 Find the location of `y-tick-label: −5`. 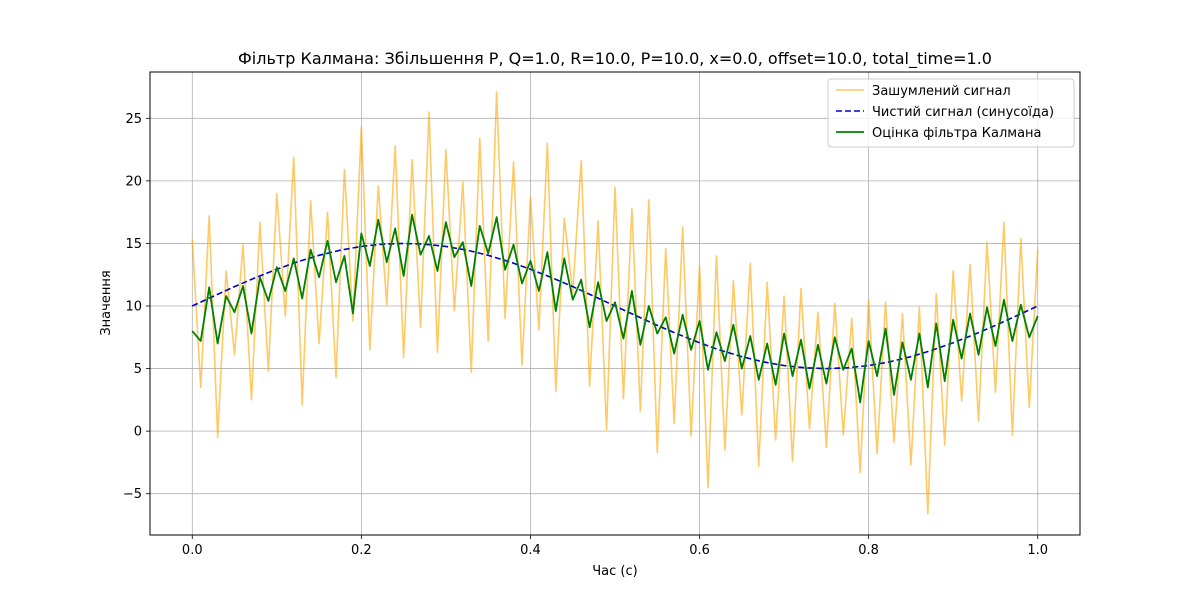

y-tick-label: −5 is located at coordinates (132, 494).